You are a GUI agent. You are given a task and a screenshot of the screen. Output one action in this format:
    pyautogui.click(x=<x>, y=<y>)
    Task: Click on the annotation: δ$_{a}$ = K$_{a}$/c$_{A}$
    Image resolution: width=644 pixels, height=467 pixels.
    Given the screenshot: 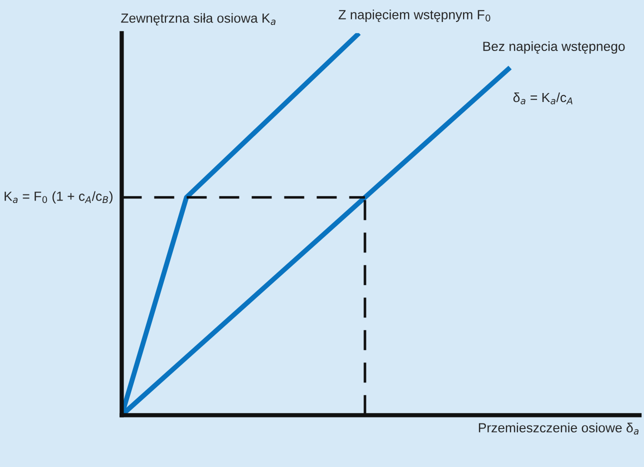 What is the action you would take?
    pyautogui.click(x=542, y=98)
    